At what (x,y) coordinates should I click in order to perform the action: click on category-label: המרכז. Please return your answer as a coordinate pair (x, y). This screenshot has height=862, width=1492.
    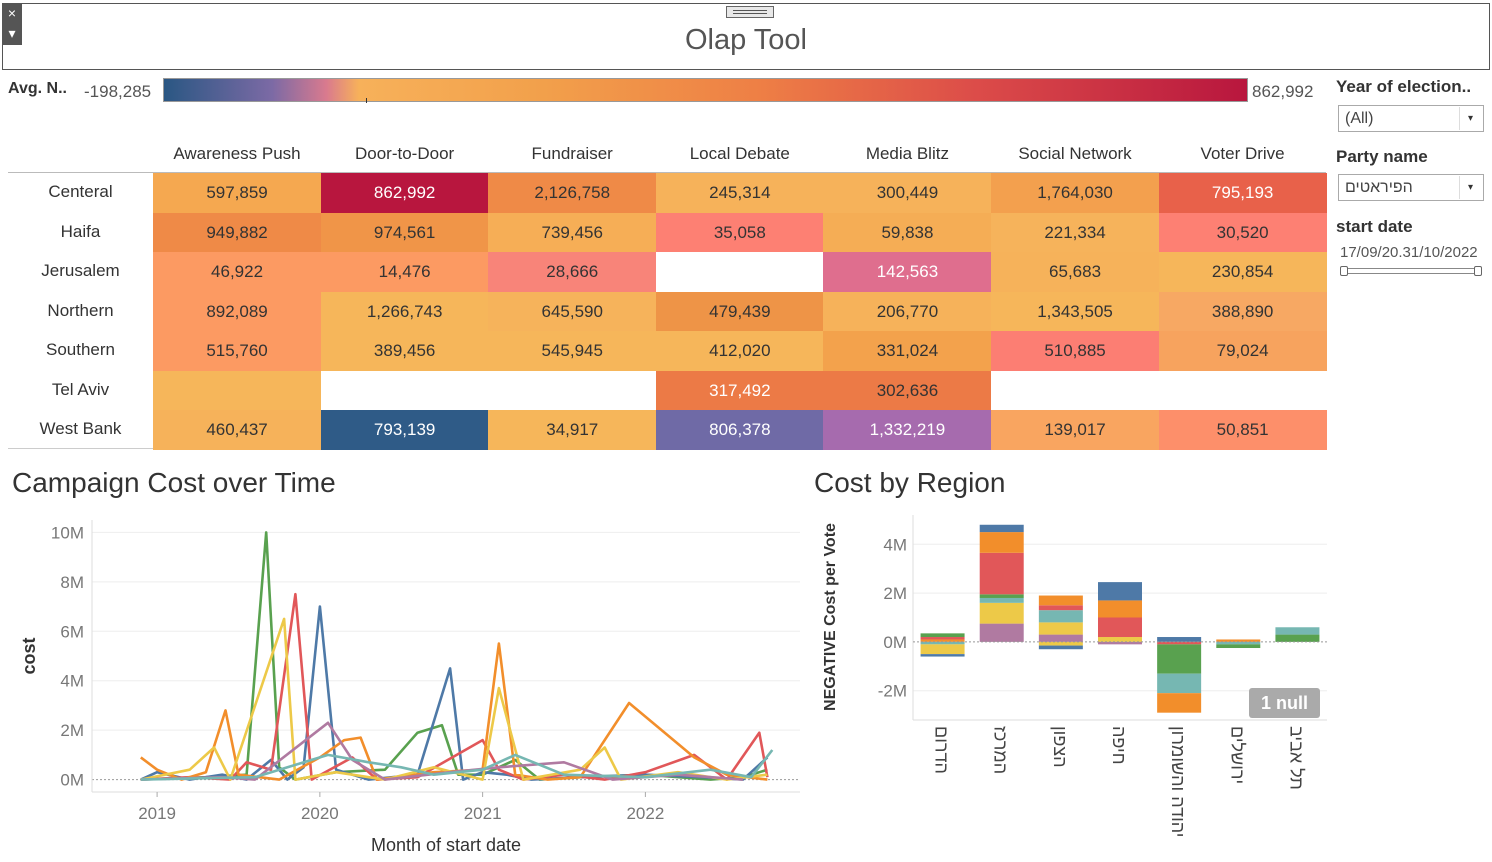
    Looking at the image, I should click on (1001, 750).